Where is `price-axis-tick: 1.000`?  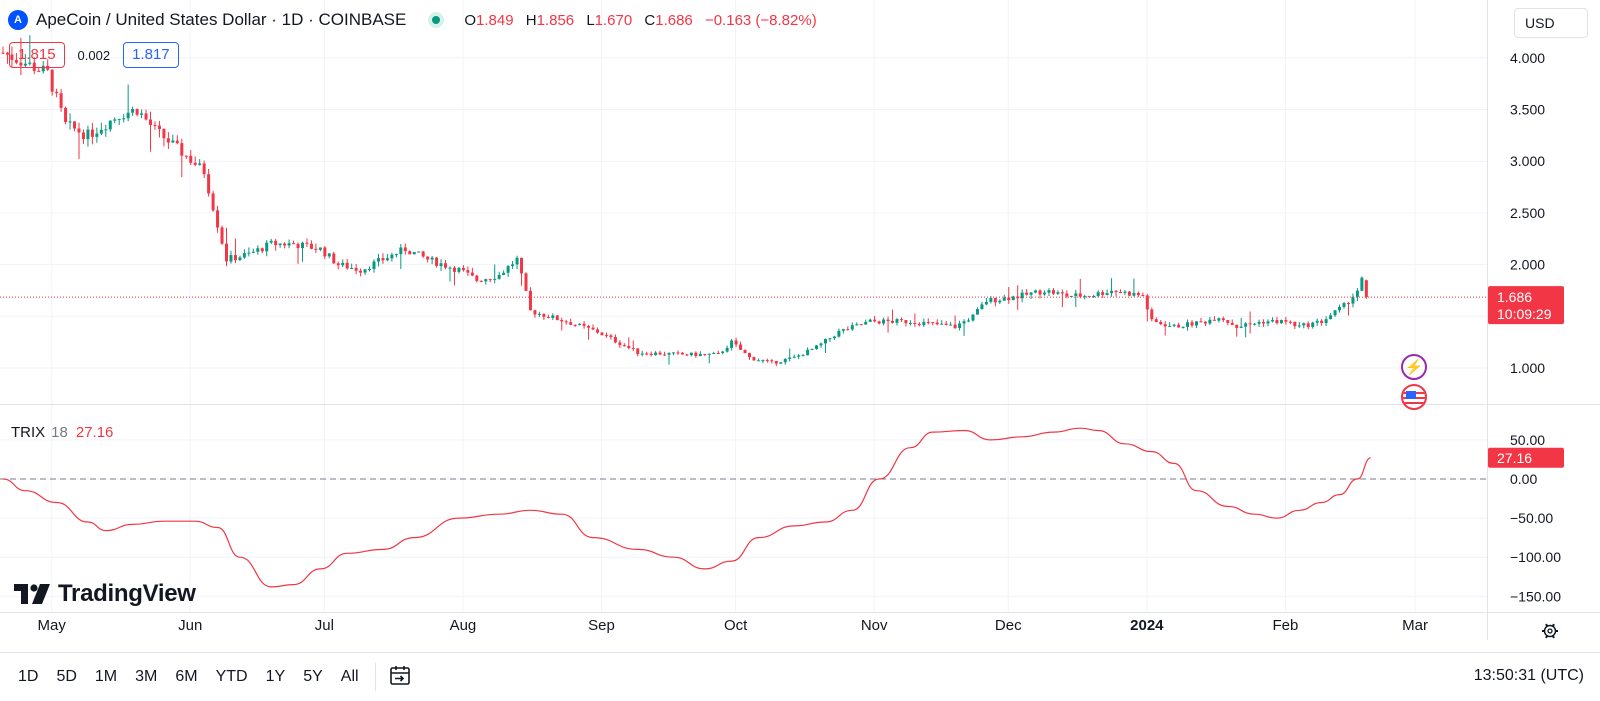
price-axis-tick: 1.000 is located at coordinates (1527, 368).